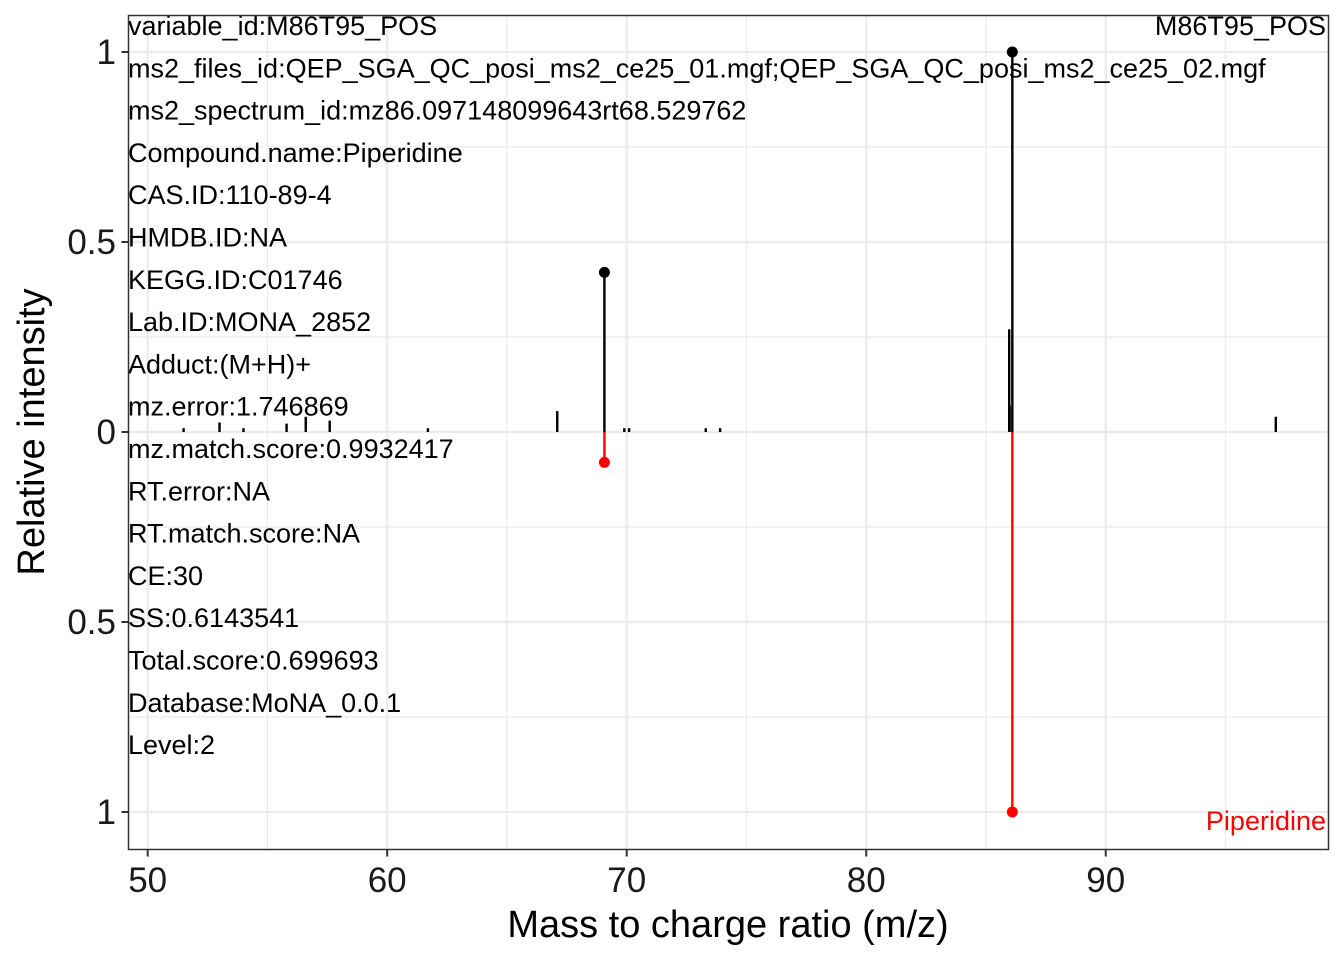 This screenshot has height=960, width=1344. Describe the element at coordinates (207, 238) in the screenshot. I see `annotation-line: HMDB.ID:NA` at that location.